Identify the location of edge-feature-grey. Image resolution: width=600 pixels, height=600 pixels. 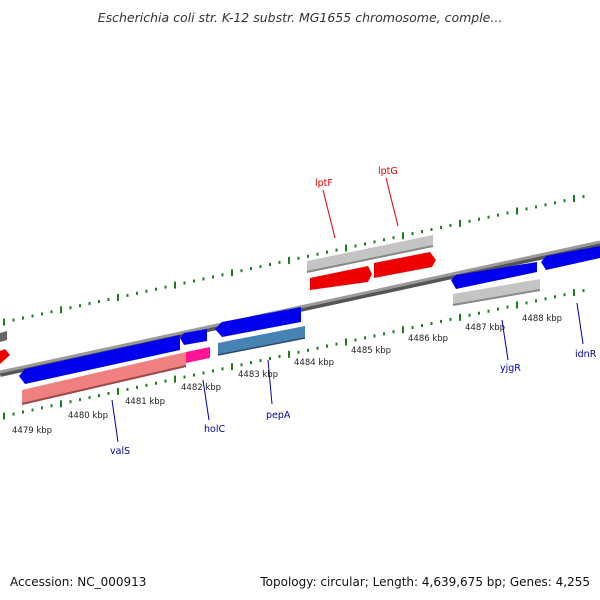
(3, 336).